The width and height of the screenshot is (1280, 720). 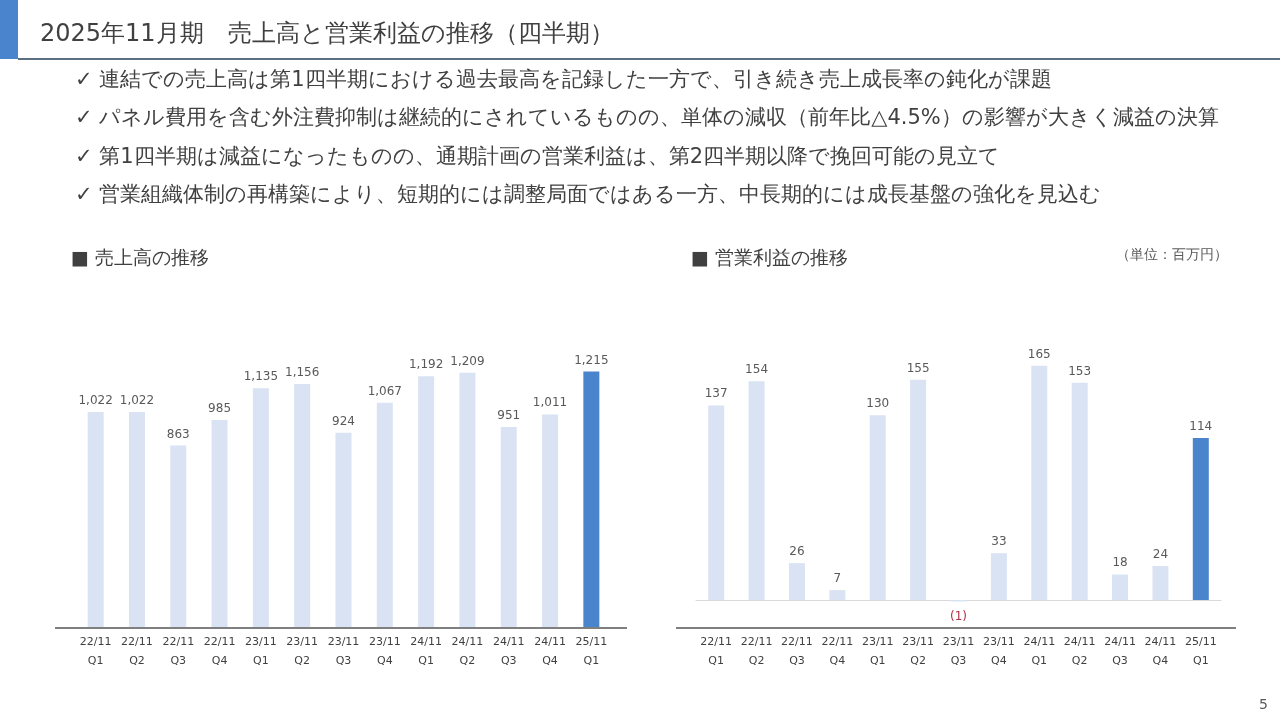 What do you see at coordinates (837, 578) in the screenshot?
I see `data-label: 7` at bounding box center [837, 578].